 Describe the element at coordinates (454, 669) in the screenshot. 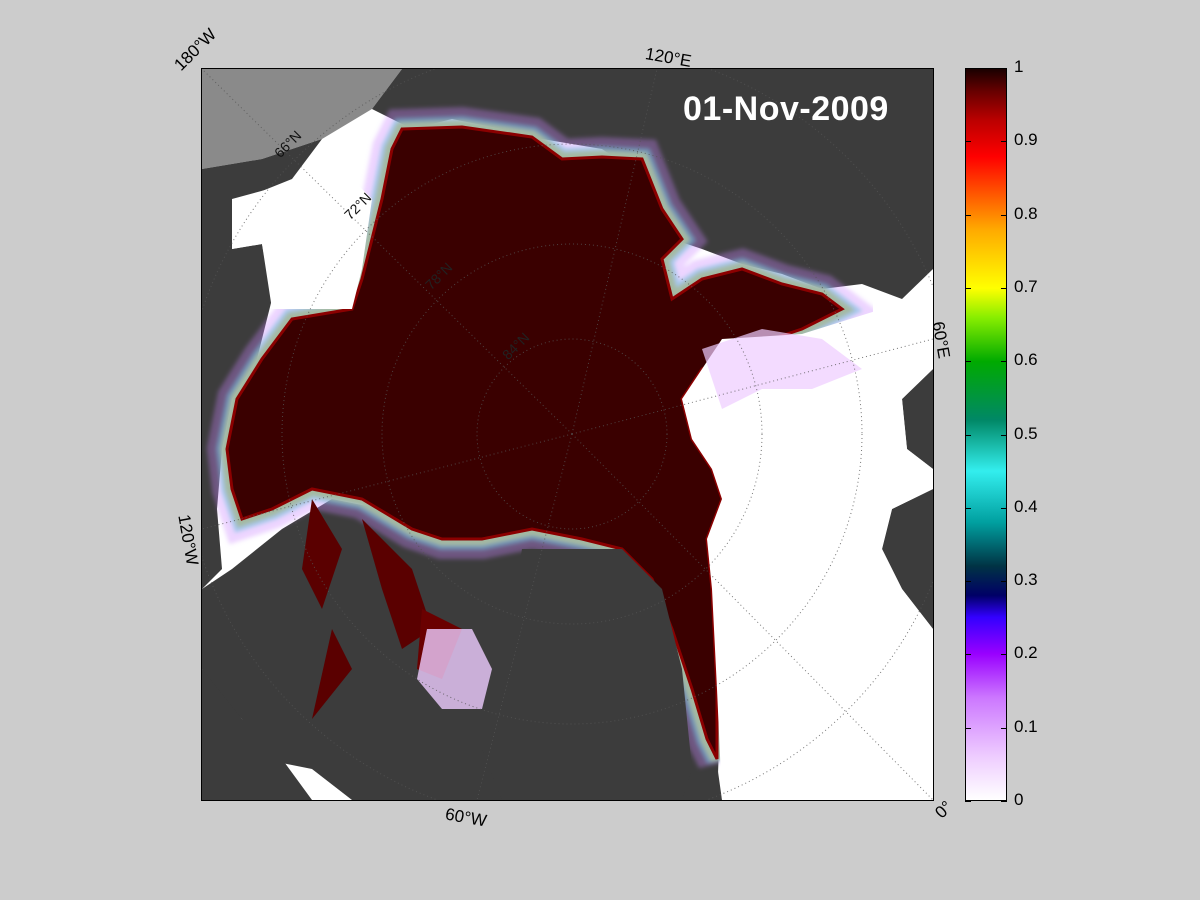

I see `baffin-low-ice` at that location.